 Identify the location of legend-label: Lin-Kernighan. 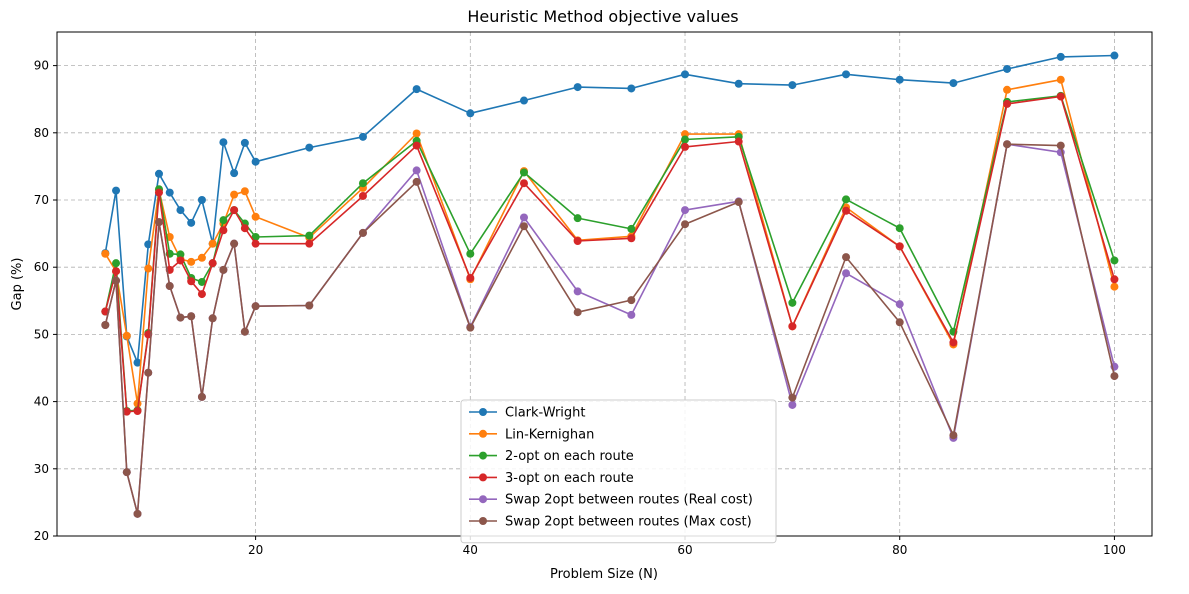
(549, 434).